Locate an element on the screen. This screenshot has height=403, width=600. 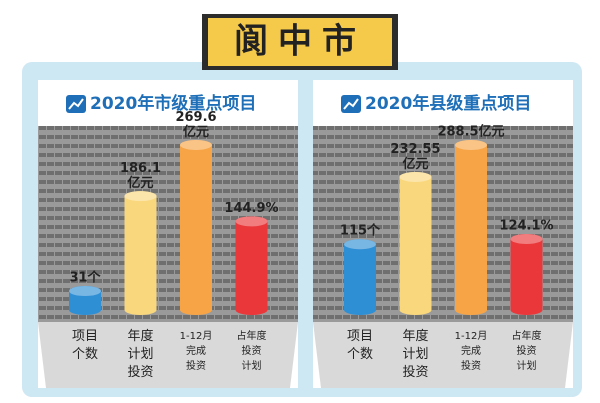
page-title: 阆中市 is located at coordinates (300, 42).